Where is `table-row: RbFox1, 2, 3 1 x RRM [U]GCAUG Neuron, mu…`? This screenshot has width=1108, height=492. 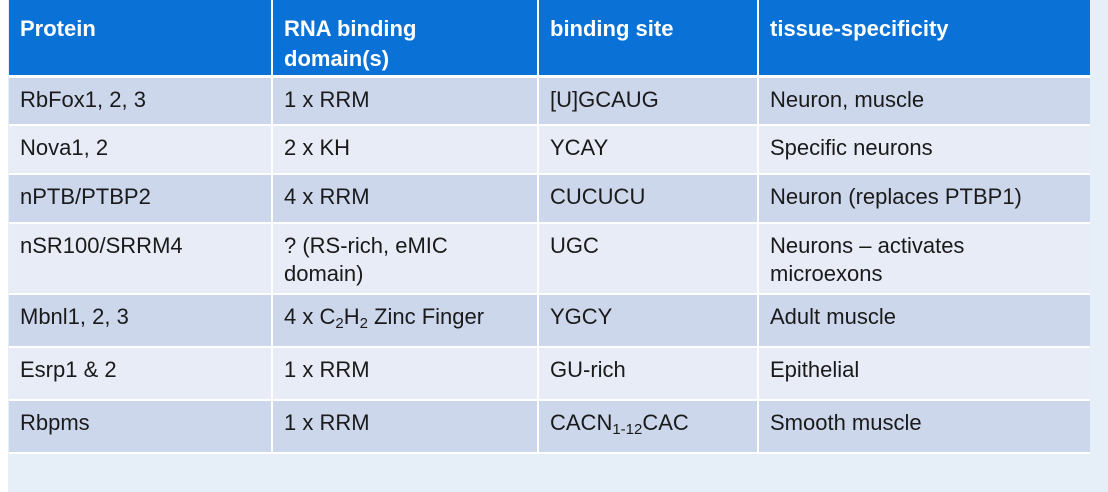 table-row: RbFox1, 2, 3 1 x RRM [U]GCAUG Neuron, mu… is located at coordinates (549, 101).